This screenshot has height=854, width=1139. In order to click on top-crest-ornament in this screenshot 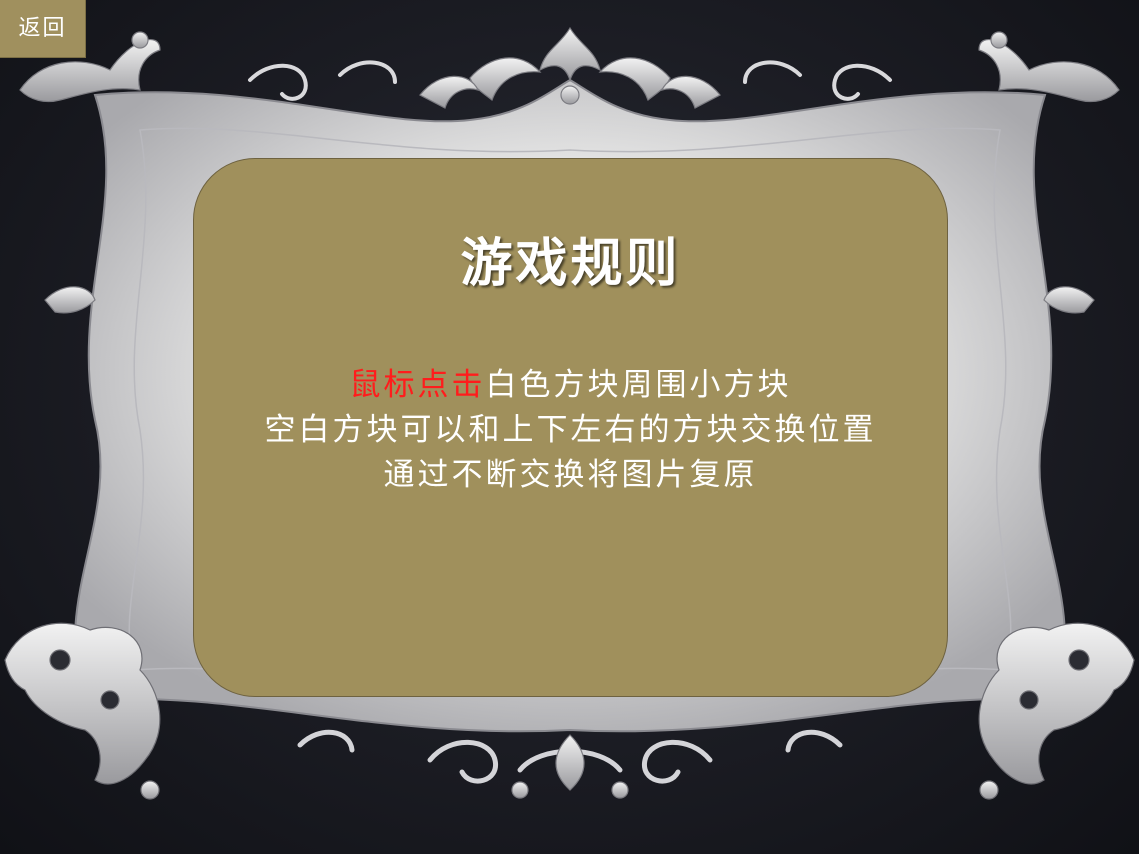, I will do `click(570, 67)`.